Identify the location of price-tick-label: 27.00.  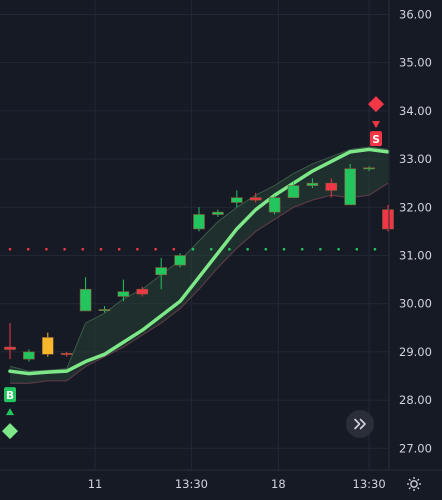
(415, 448).